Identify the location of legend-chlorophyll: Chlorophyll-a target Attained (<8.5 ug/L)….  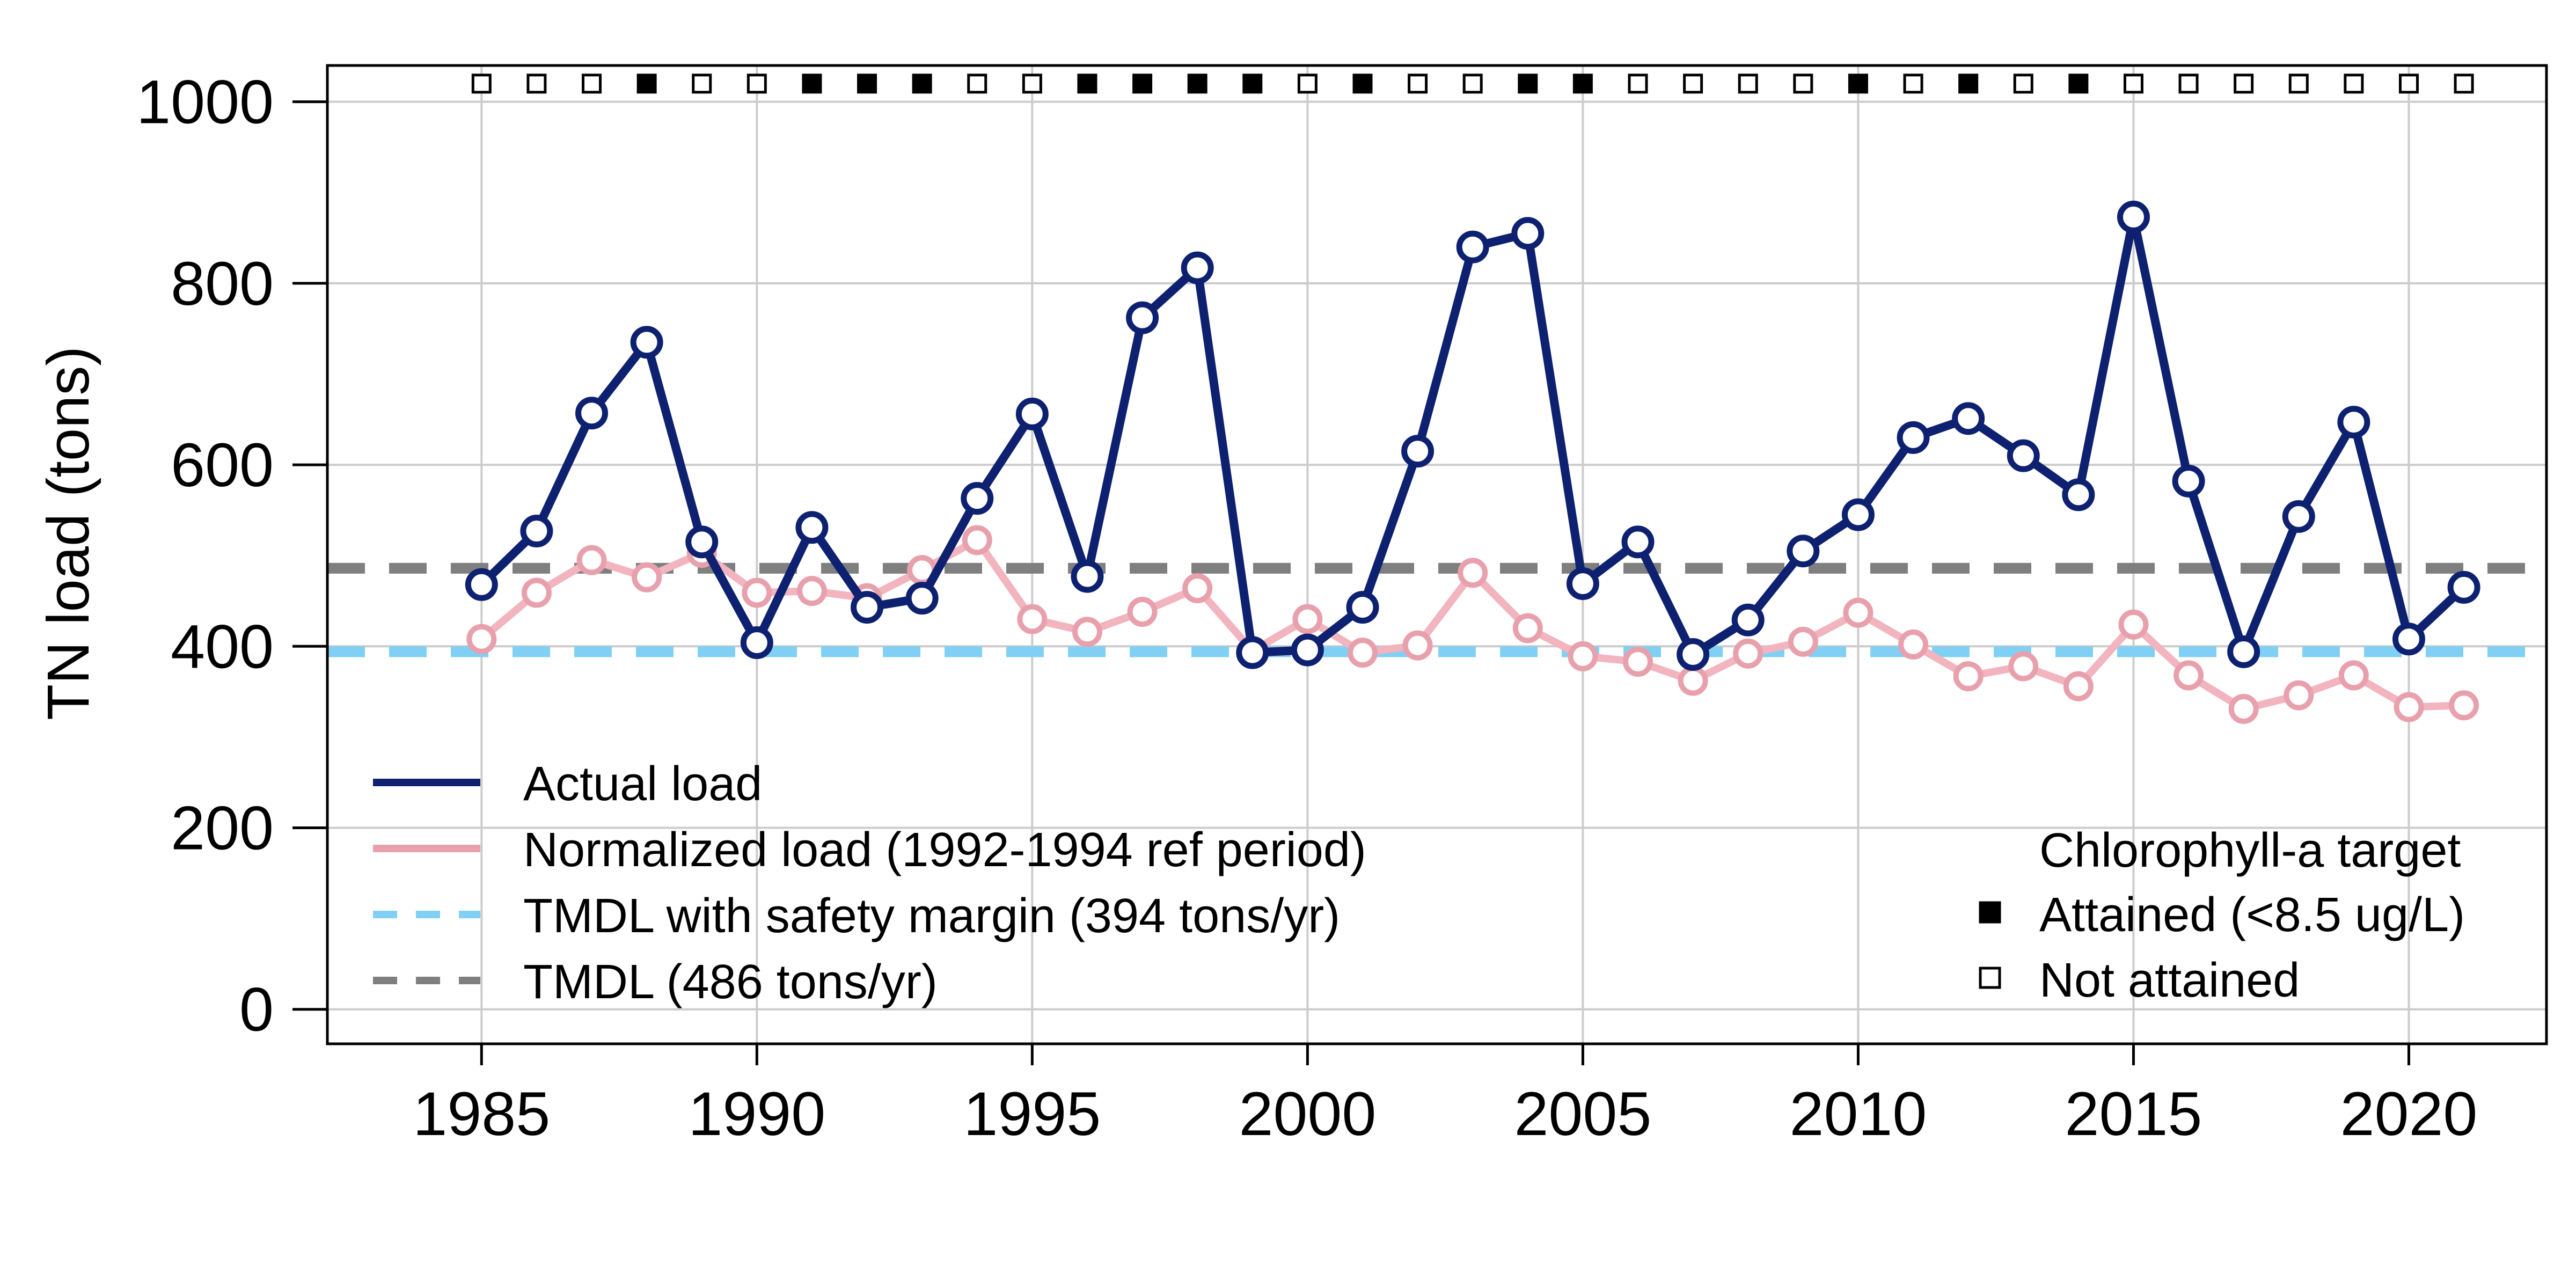
(2222, 915).